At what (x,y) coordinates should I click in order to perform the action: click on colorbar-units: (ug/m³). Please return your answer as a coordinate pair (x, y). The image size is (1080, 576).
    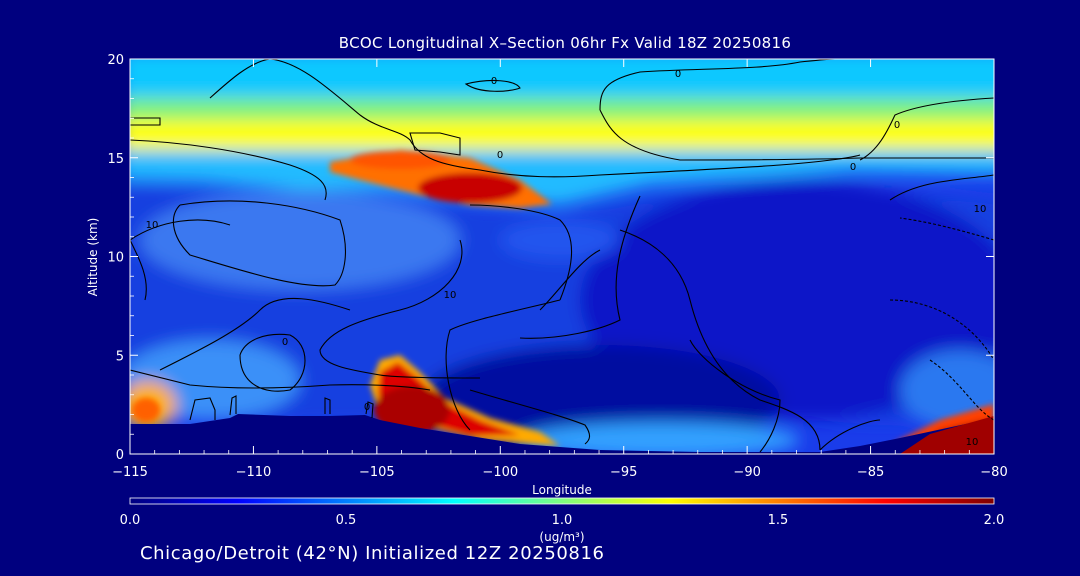
    Looking at the image, I should click on (561, 537).